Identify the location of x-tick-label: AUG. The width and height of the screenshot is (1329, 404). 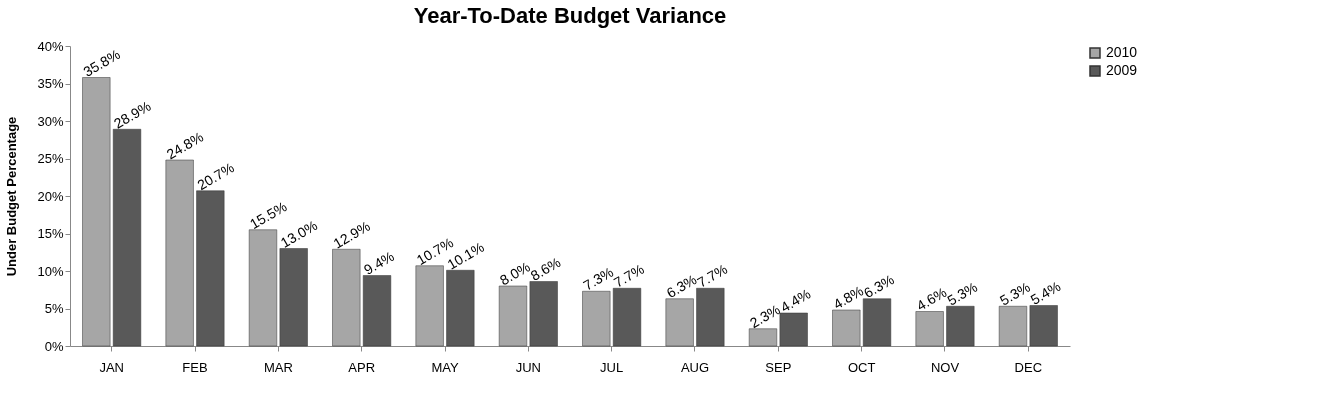
(695, 367).